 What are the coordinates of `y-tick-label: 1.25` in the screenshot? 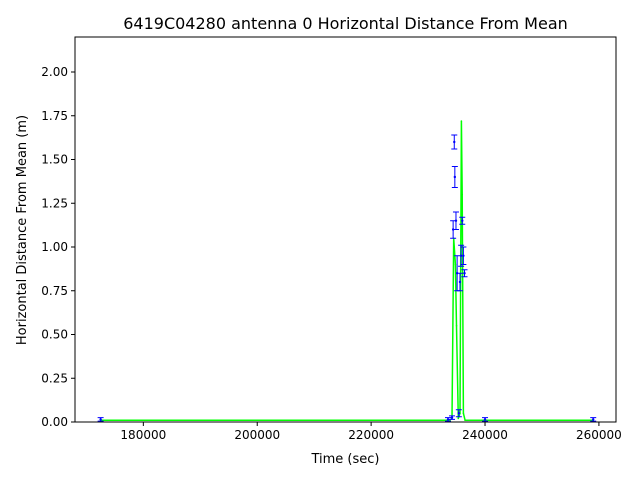 It's located at (54, 203).